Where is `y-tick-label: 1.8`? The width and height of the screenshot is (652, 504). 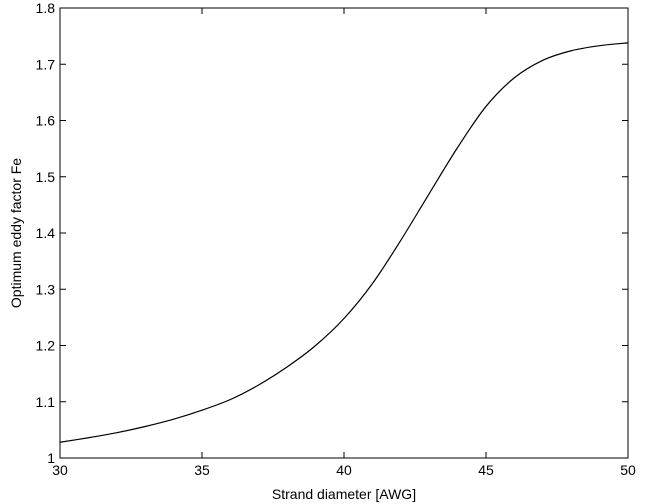
y-tick-label: 1.8 is located at coordinates (46, 8).